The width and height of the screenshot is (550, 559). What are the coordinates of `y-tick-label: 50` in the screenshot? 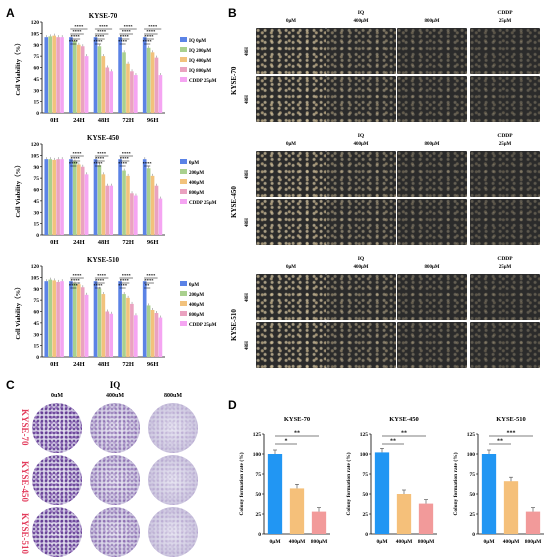 It's located at (259, 495).